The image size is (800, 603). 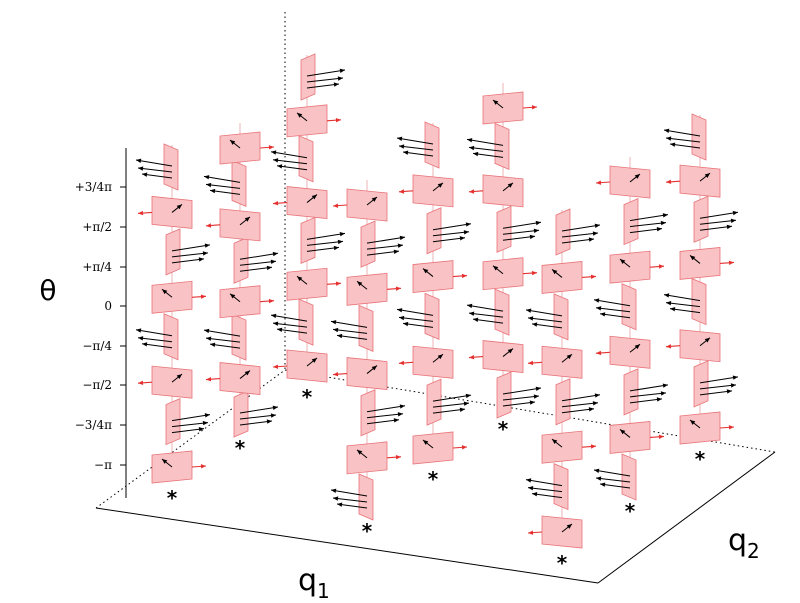 I want to click on theta-tick-label: −π/2, so click(x=97, y=385).